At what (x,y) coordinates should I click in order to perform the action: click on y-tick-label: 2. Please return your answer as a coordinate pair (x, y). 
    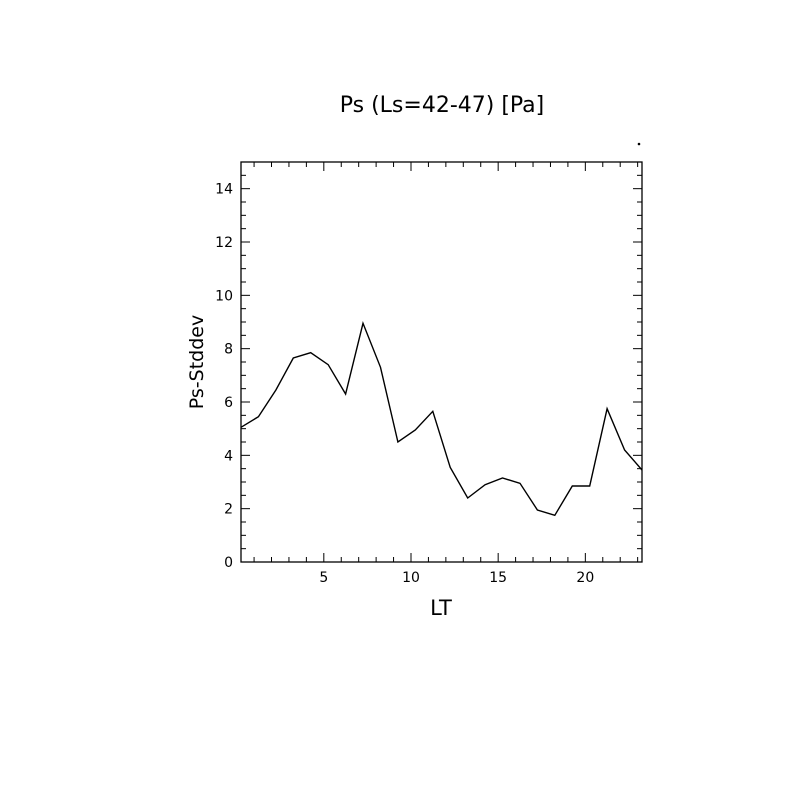
    Looking at the image, I should click on (228, 510).